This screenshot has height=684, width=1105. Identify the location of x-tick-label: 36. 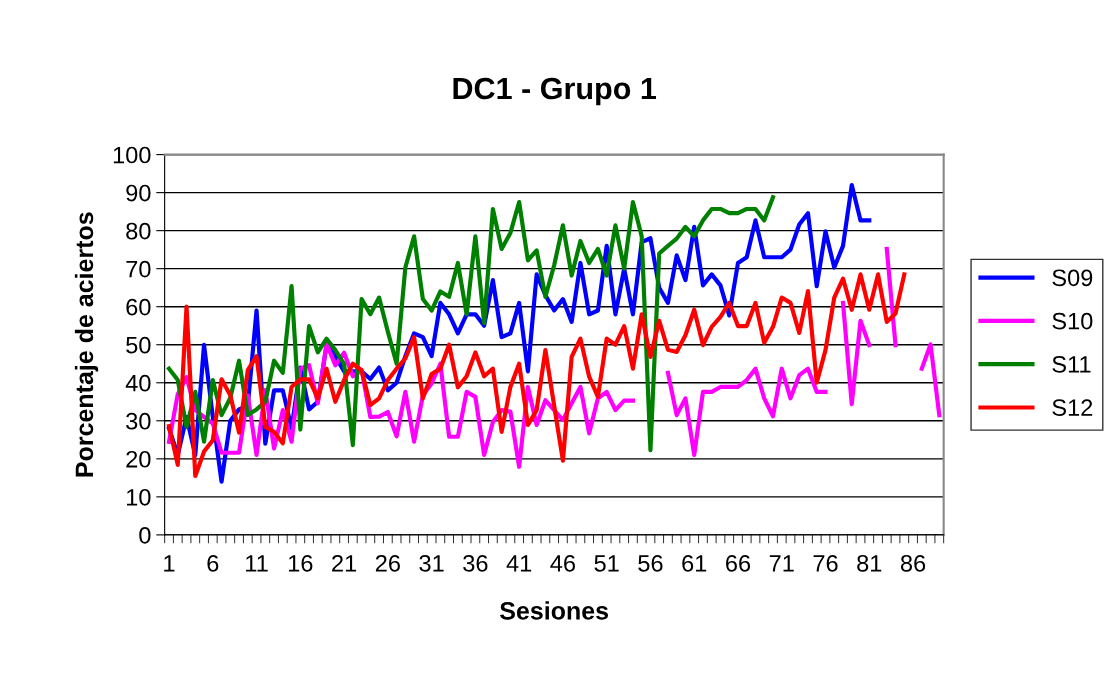
(475, 563).